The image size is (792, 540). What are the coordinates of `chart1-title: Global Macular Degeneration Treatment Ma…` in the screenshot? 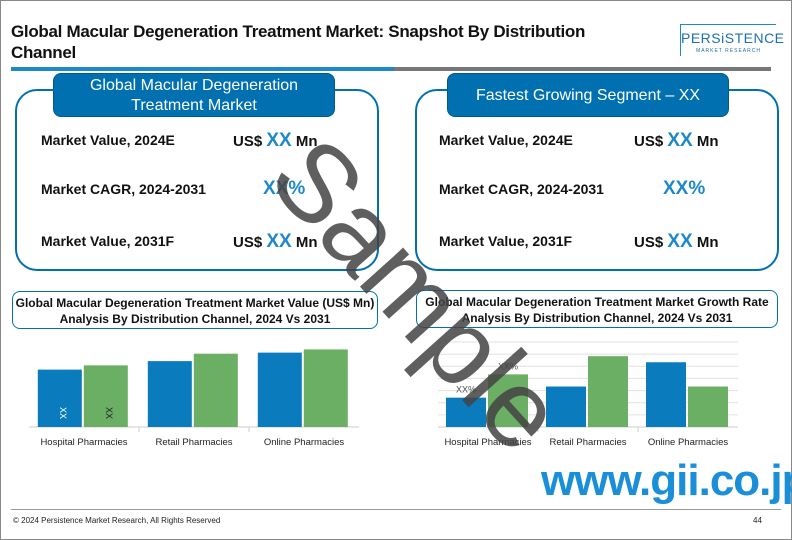 It's located at (195, 310).